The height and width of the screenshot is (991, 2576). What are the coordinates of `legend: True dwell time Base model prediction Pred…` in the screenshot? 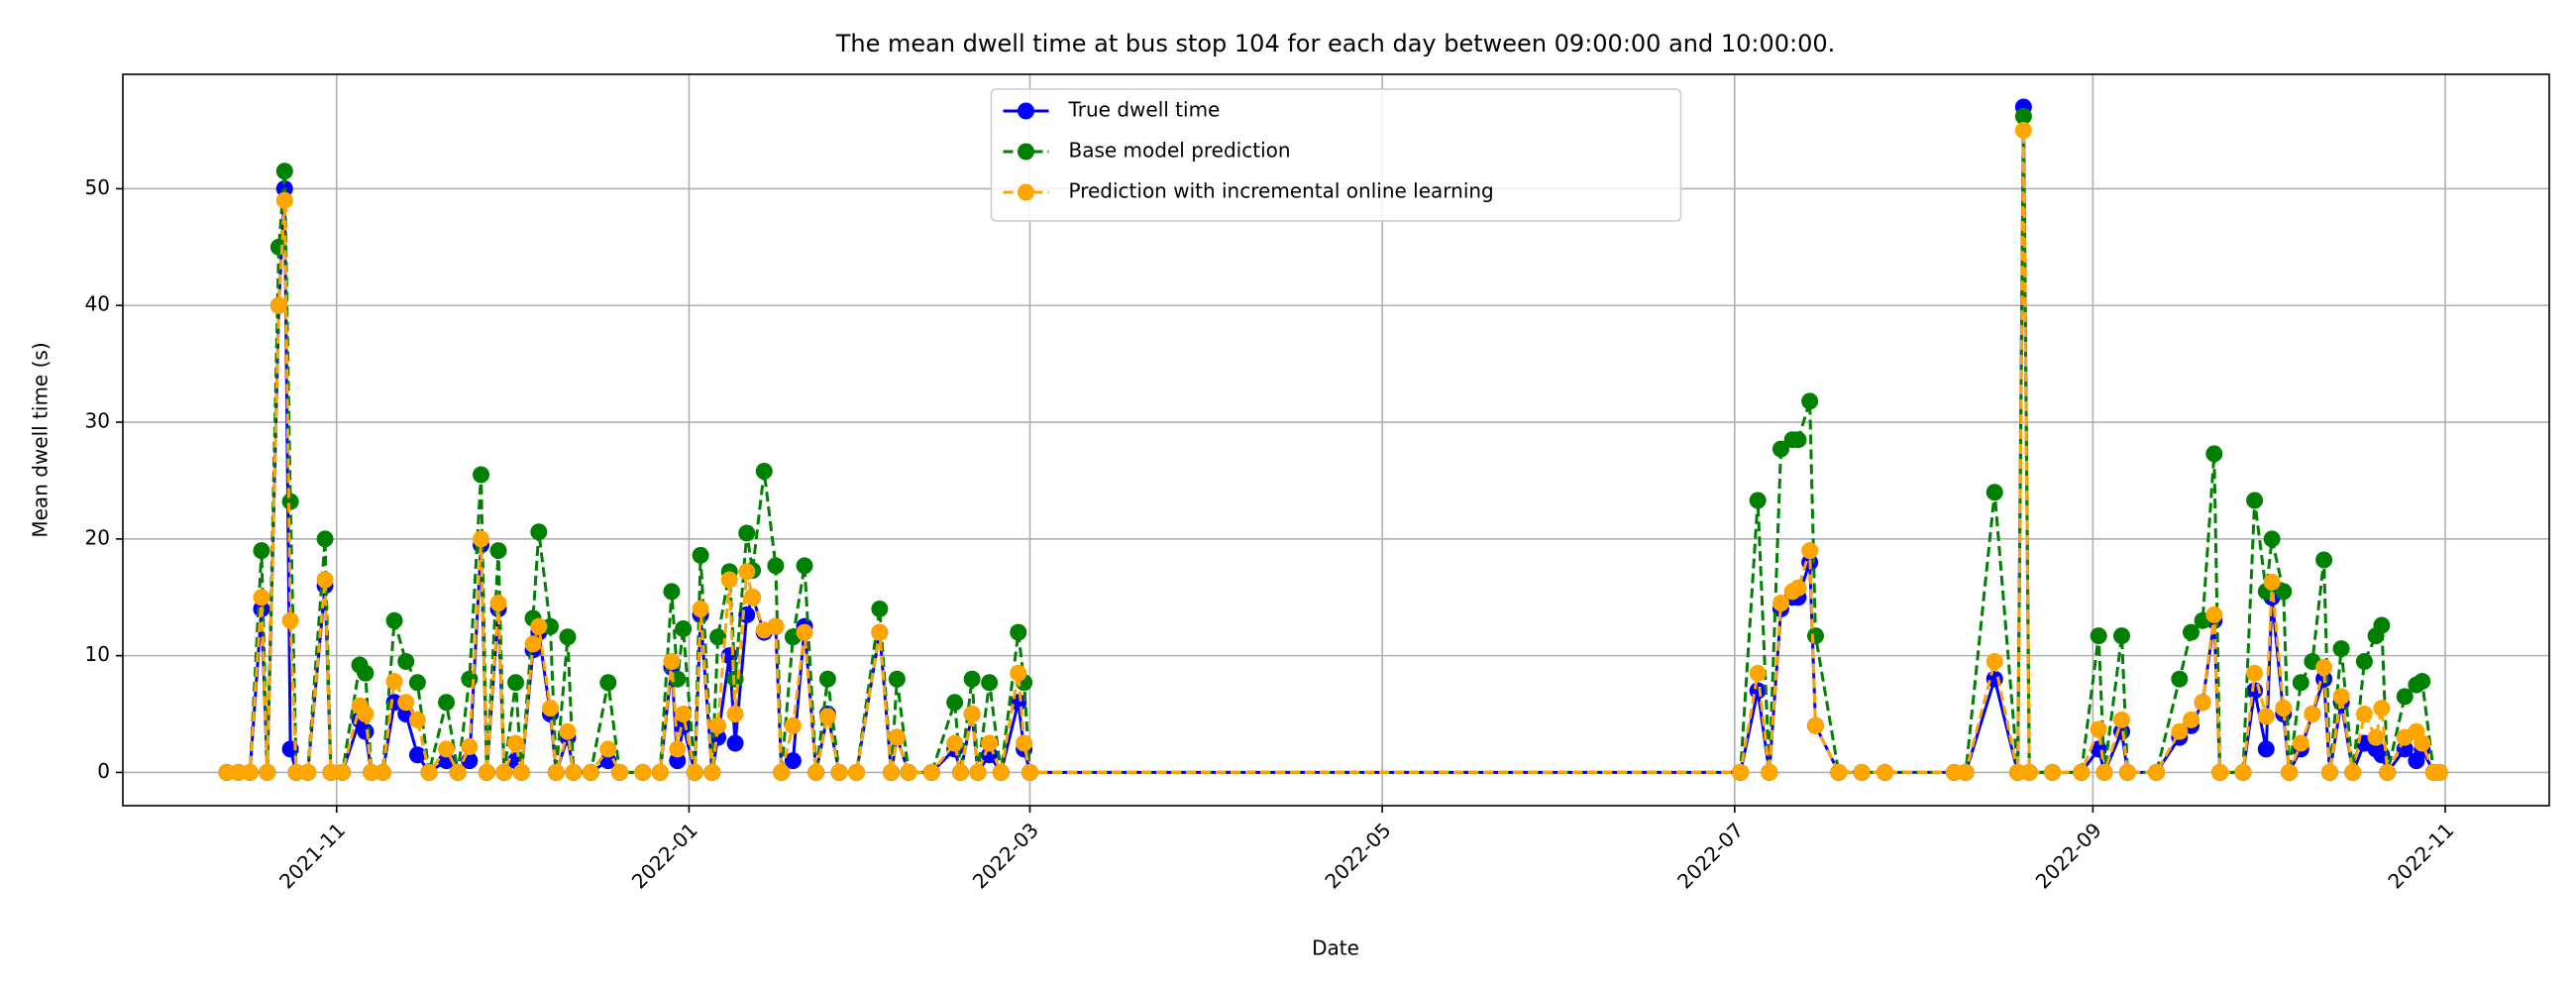 It's located at (1336, 155).